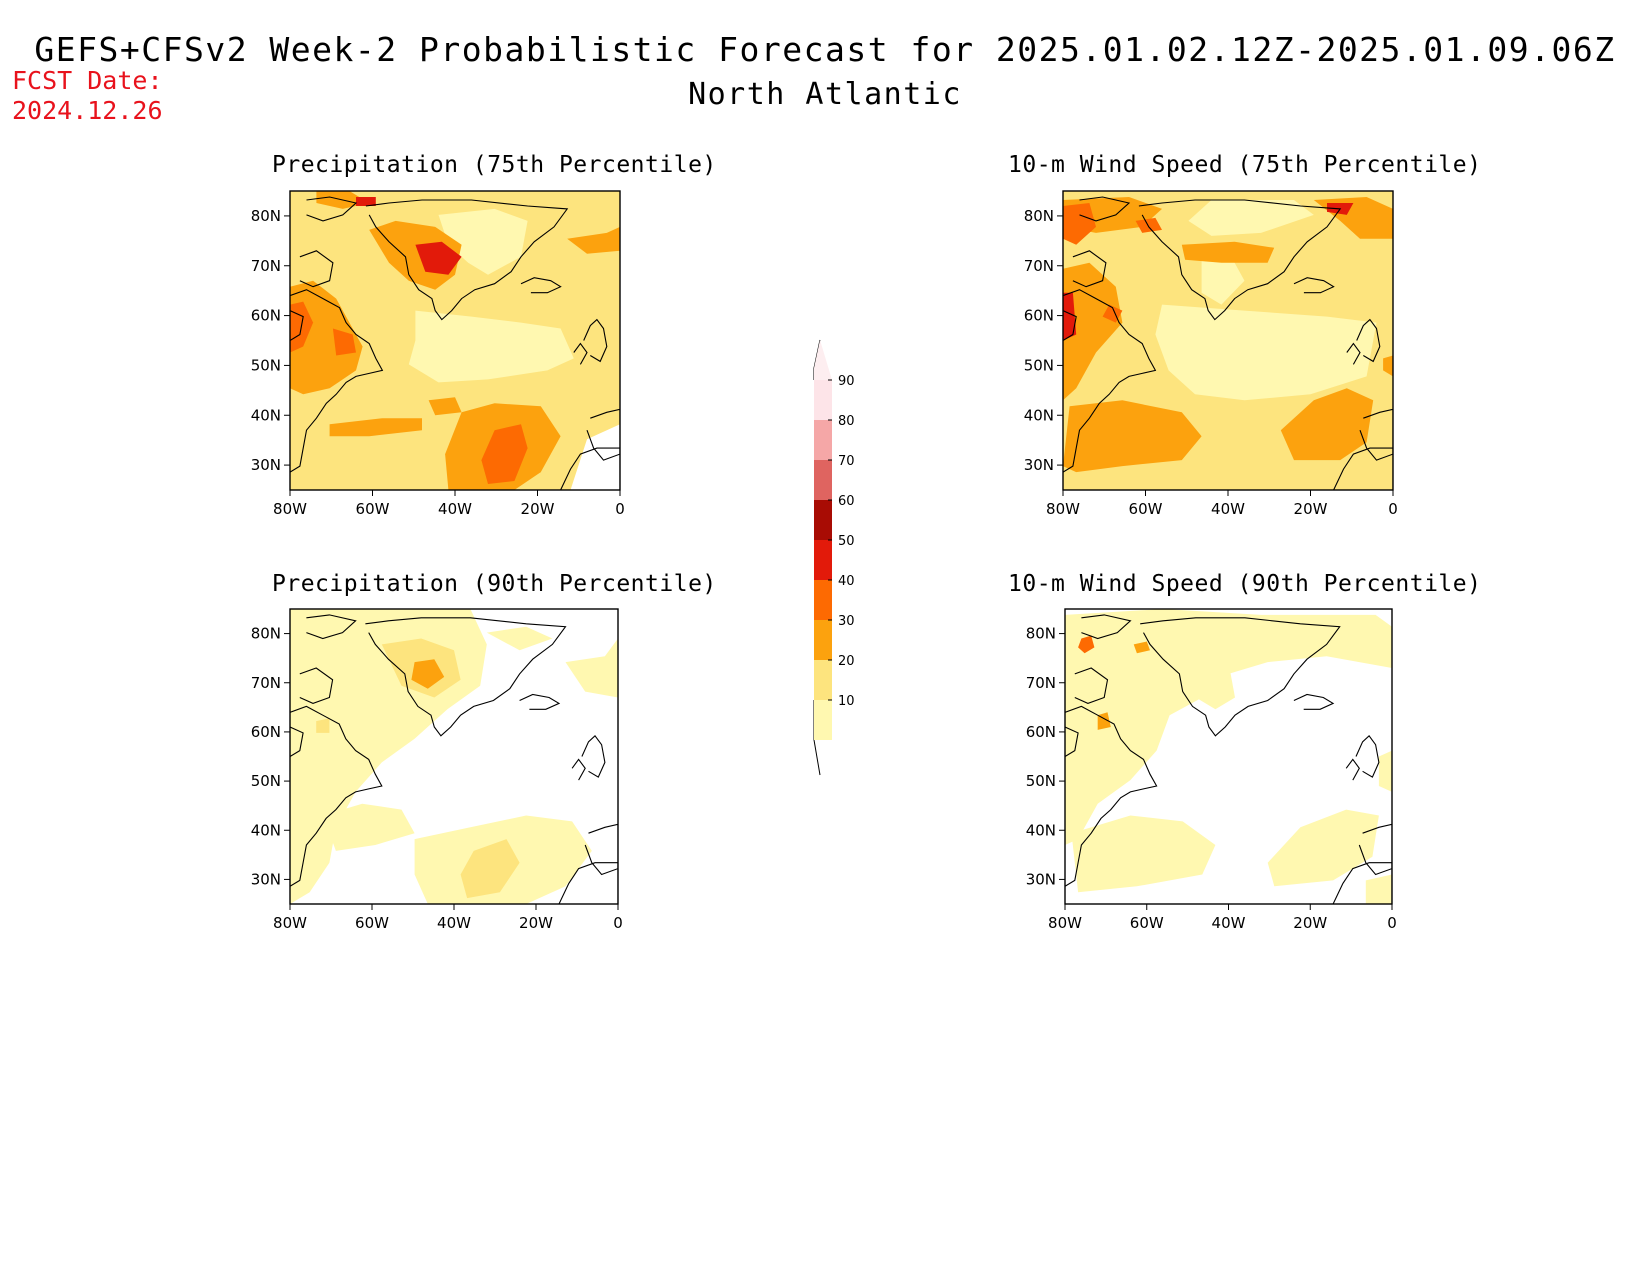 The width and height of the screenshot is (1650, 1275). I want to click on colorbar-level-label: 30, so click(846, 621).